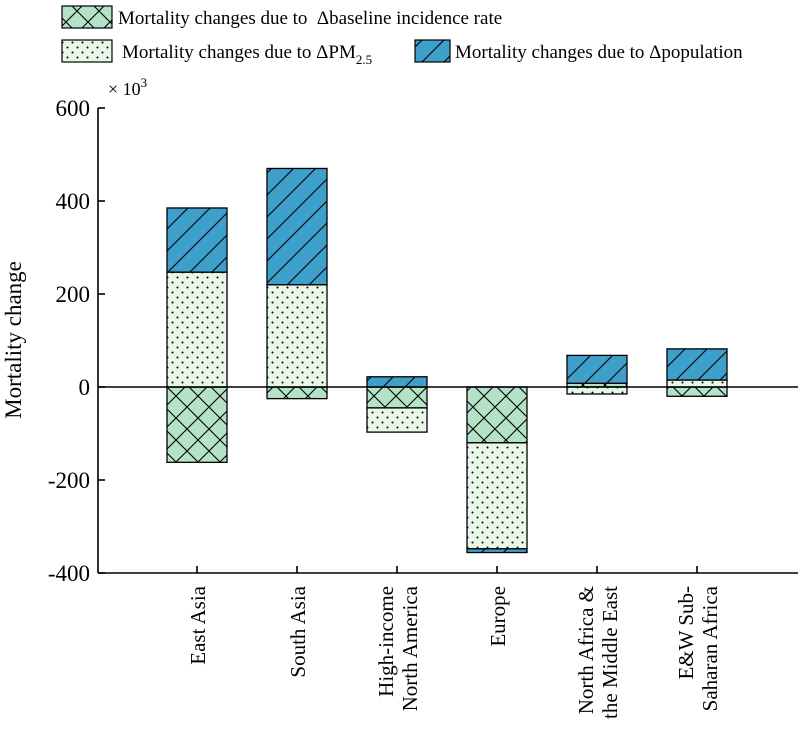 Image resolution: width=800 pixels, height=747 pixels. I want to click on x-category-label-2: South Asia, so click(298, 631).